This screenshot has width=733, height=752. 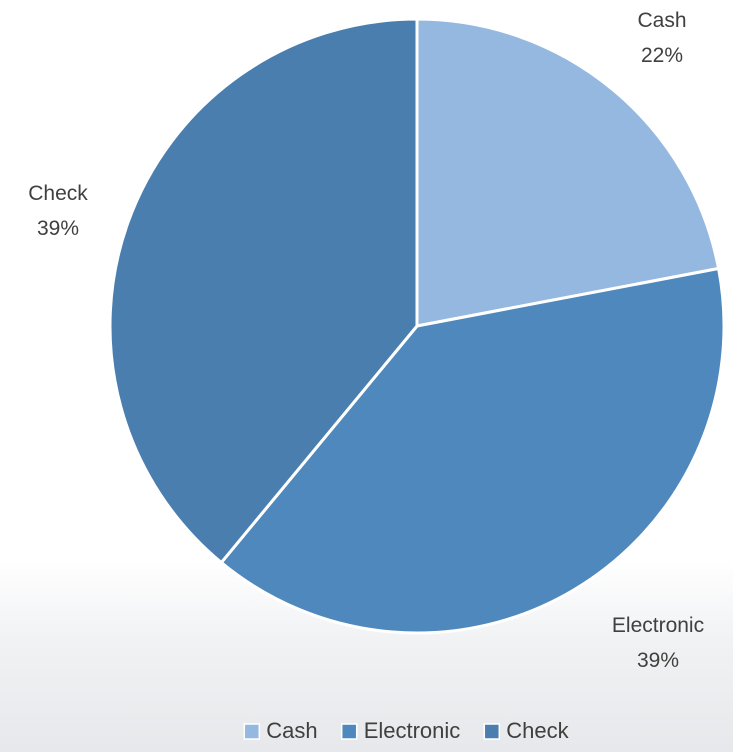 What do you see at coordinates (662, 55) in the screenshot?
I see `data-label-value: 22%` at bounding box center [662, 55].